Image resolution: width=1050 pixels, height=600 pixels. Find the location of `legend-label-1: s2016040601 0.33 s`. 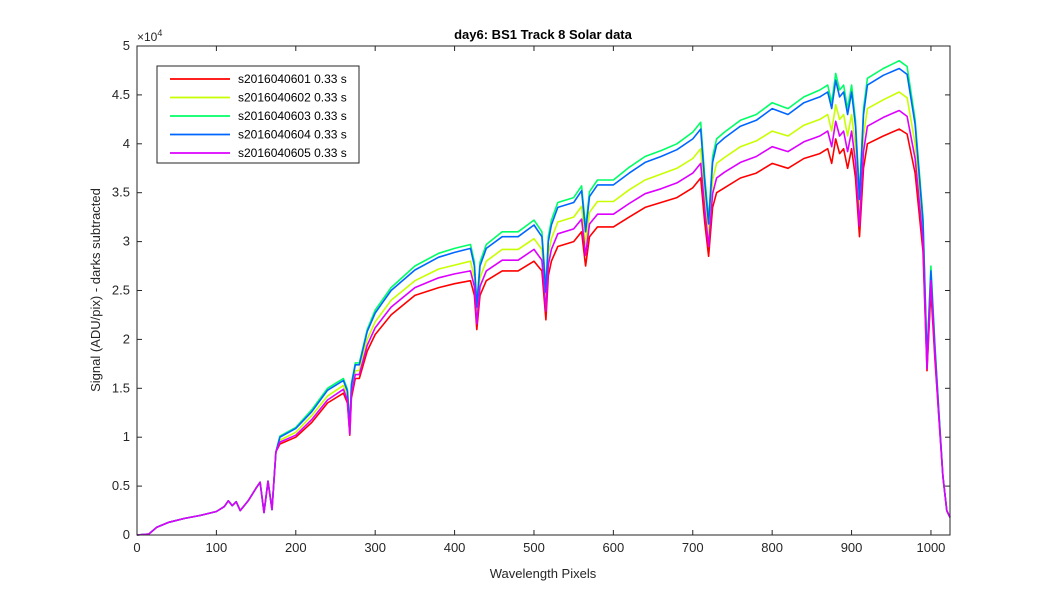

legend-label-1: s2016040601 0.33 s is located at coordinates (292, 79).